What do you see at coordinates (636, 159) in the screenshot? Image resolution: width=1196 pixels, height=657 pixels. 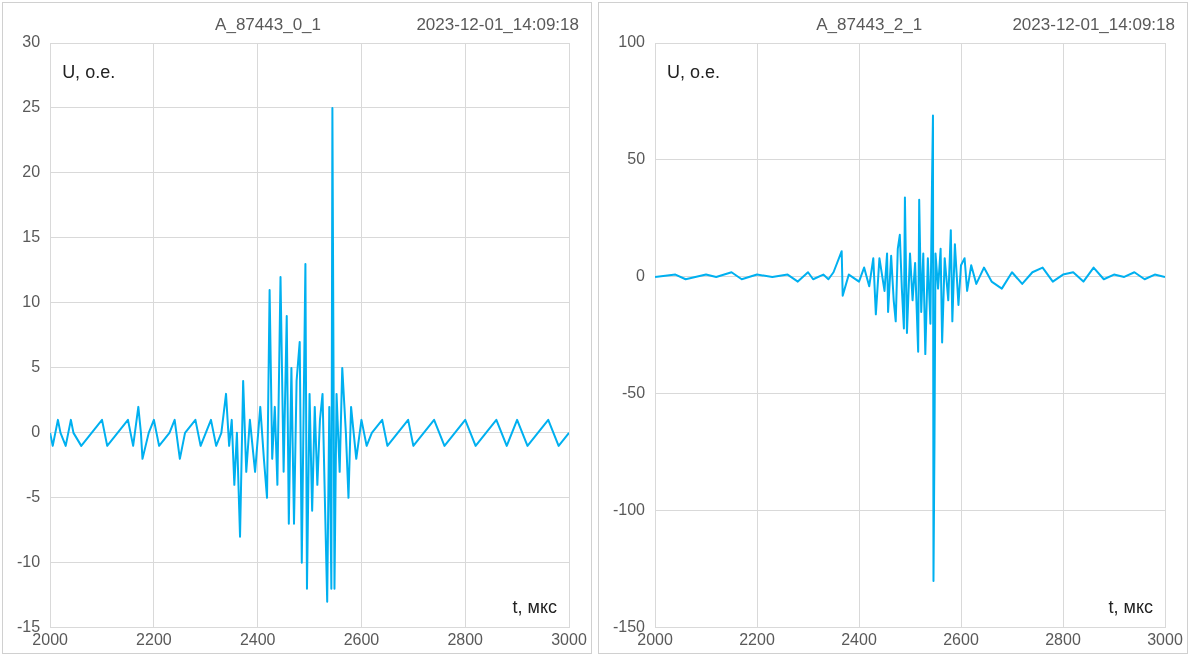 I see `y-tick-label: 50` at bounding box center [636, 159].